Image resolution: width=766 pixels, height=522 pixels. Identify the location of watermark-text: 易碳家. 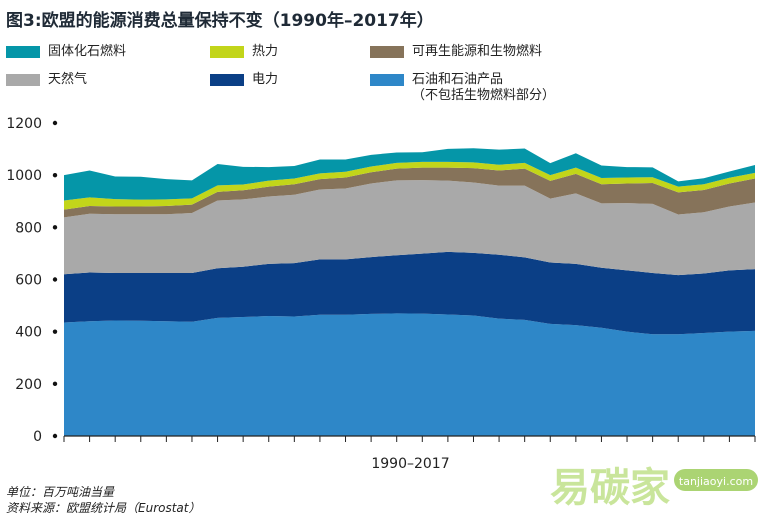
(610, 488).